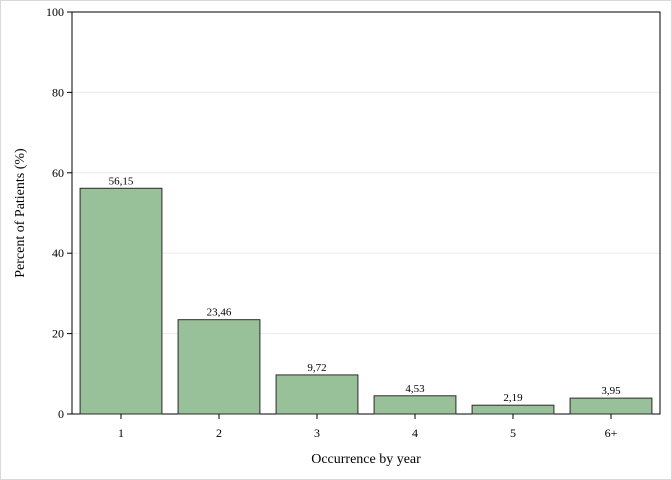  Describe the element at coordinates (55, 12) in the screenshot. I see `y-tick-label: 100` at that location.